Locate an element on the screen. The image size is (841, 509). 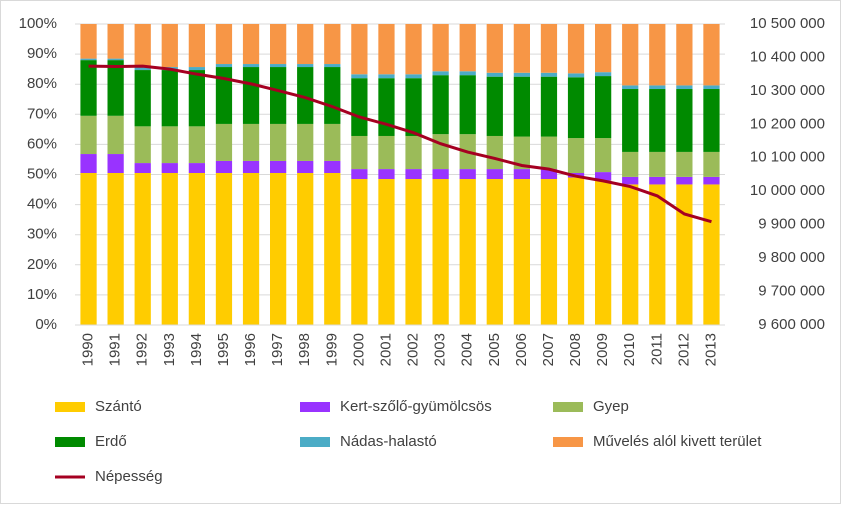
x-tick-label: 2001 is located at coordinates (385, 349).